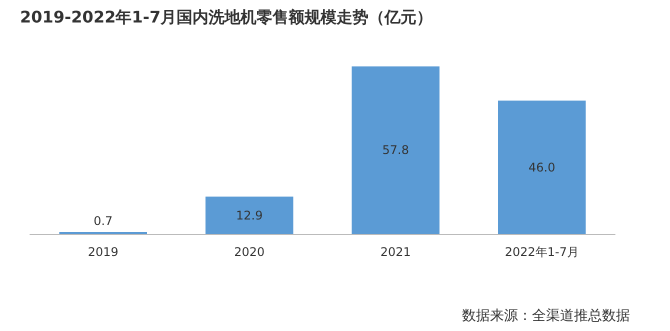 This screenshot has height=331, width=670. What do you see at coordinates (541, 252) in the screenshot?
I see `x-tick-label: 2022年1-7月` at bounding box center [541, 252].